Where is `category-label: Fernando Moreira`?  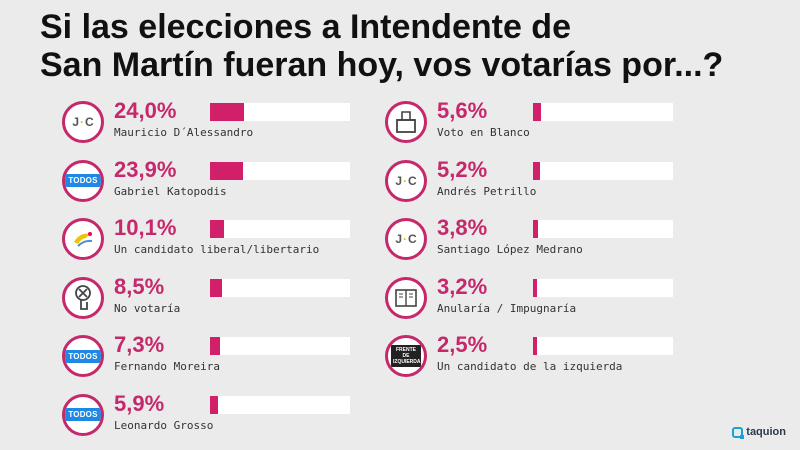 category-label: Fernando Moreira is located at coordinates (167, 366).